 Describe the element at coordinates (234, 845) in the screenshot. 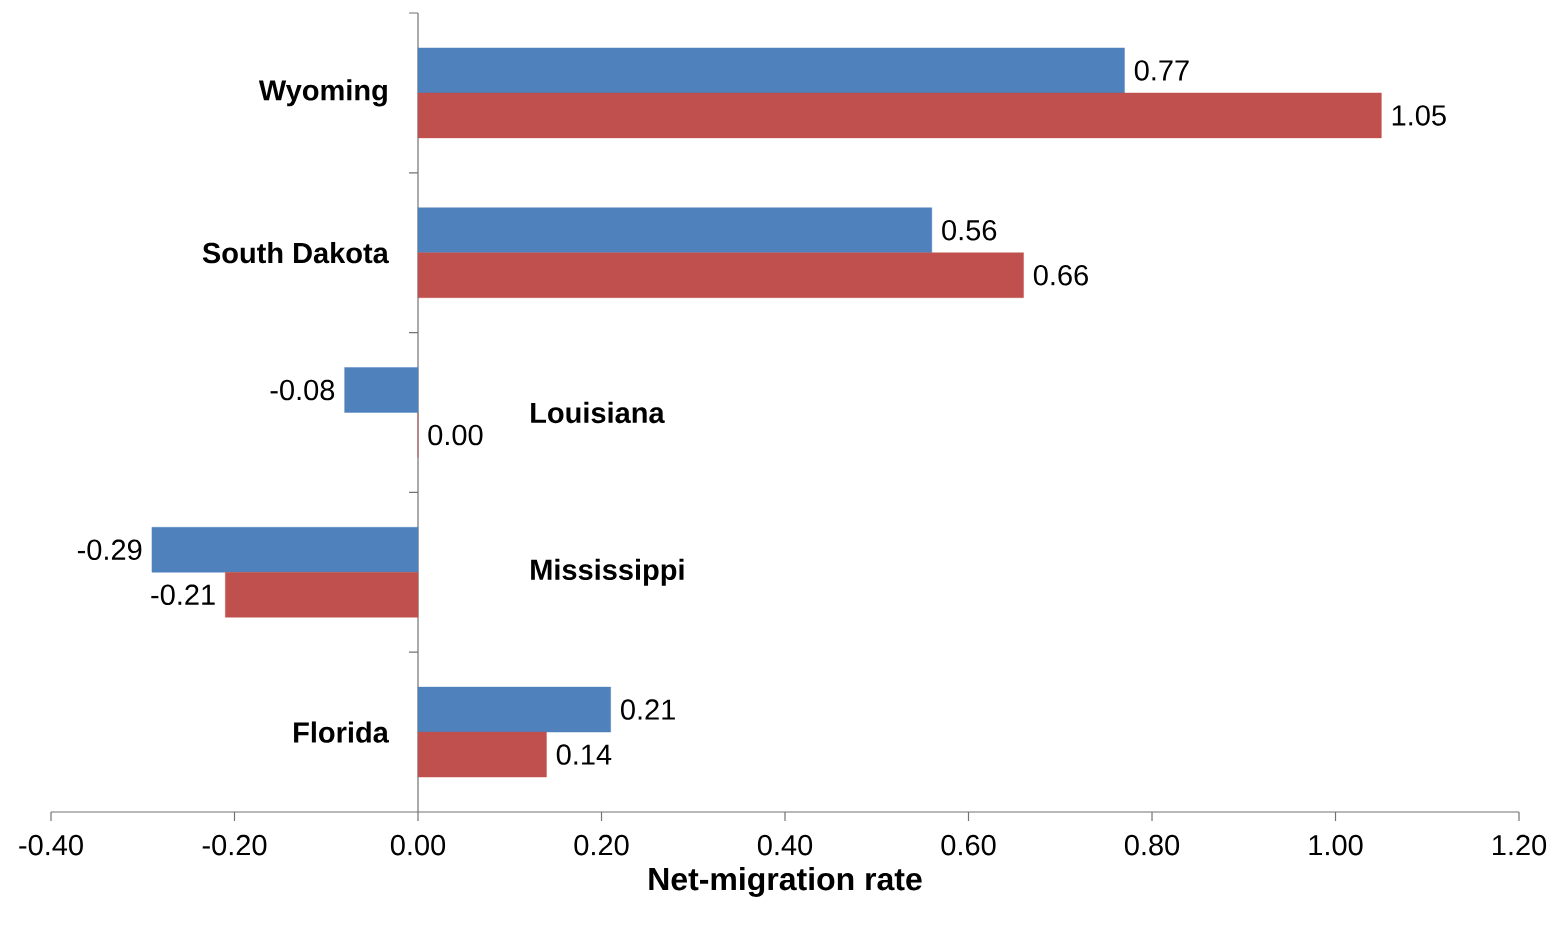

I see `x-tick-label: -0.20` at that location.